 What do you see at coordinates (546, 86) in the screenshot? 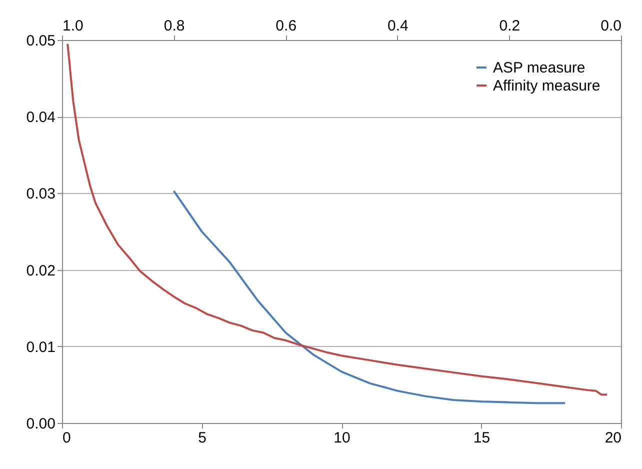
I see `legend-label: Affinity measure` at bounding box center [546, 86].